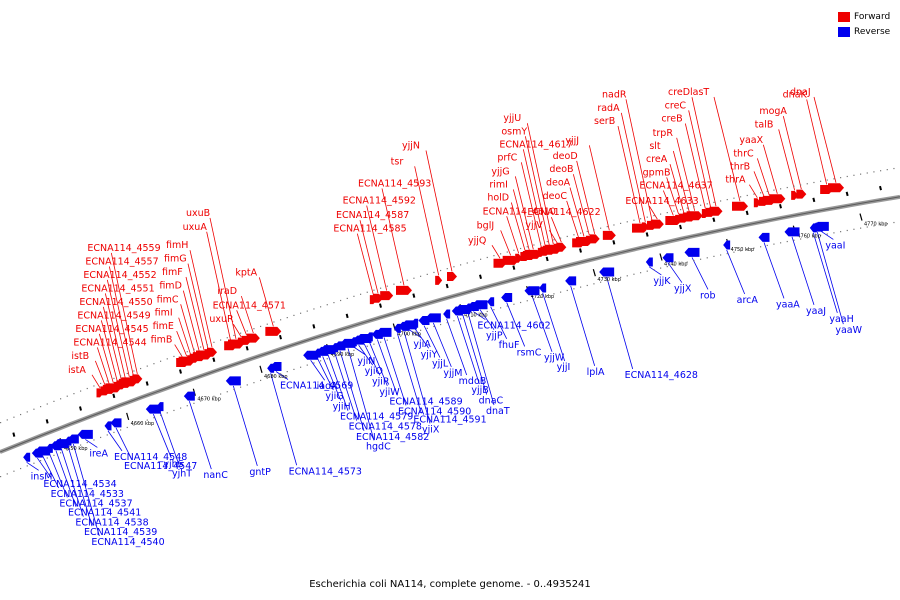 The image size is (900, 600). I want to click on forward-gene-label: thrB, so click(740, 166).